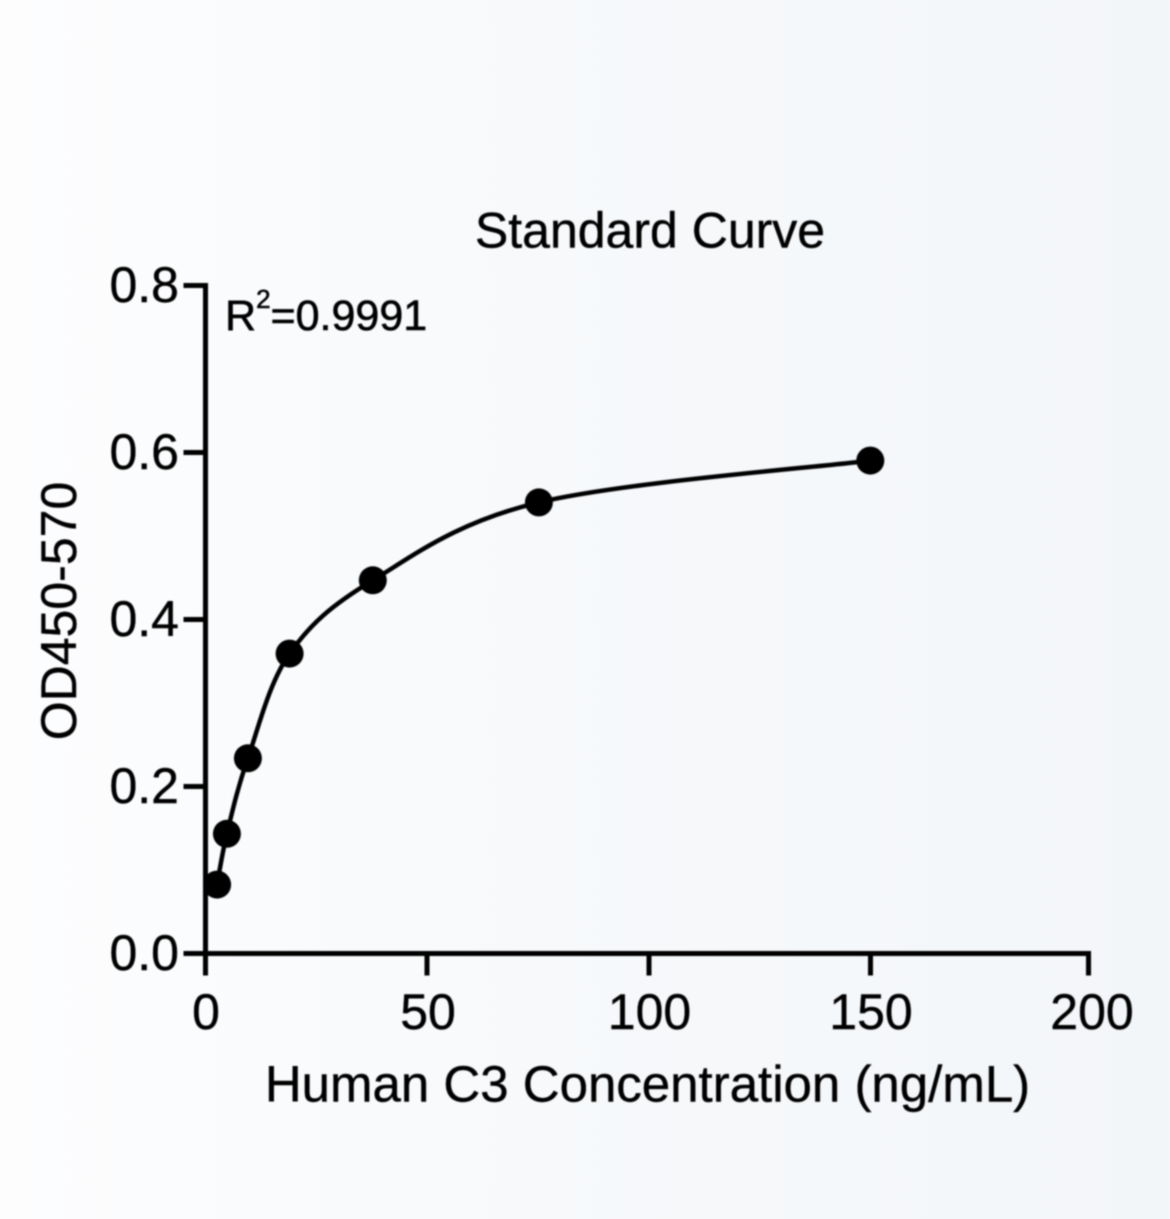 This screenshot has width=1170, height=1219. Describe the element at coordinates (144, 953) in the screenshot. I see `svg-text: 0.0` at that location.